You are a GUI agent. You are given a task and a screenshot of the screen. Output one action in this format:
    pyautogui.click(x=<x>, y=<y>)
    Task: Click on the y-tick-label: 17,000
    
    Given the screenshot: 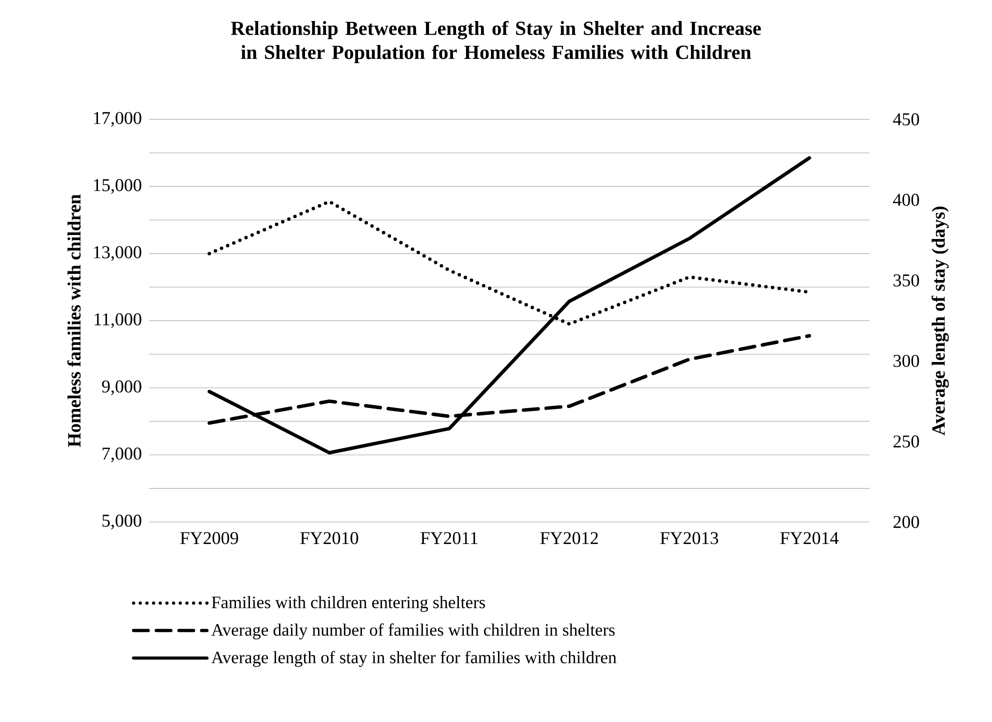 What is the action you would take?
    pyautogui.click(x=118, y=119)
    